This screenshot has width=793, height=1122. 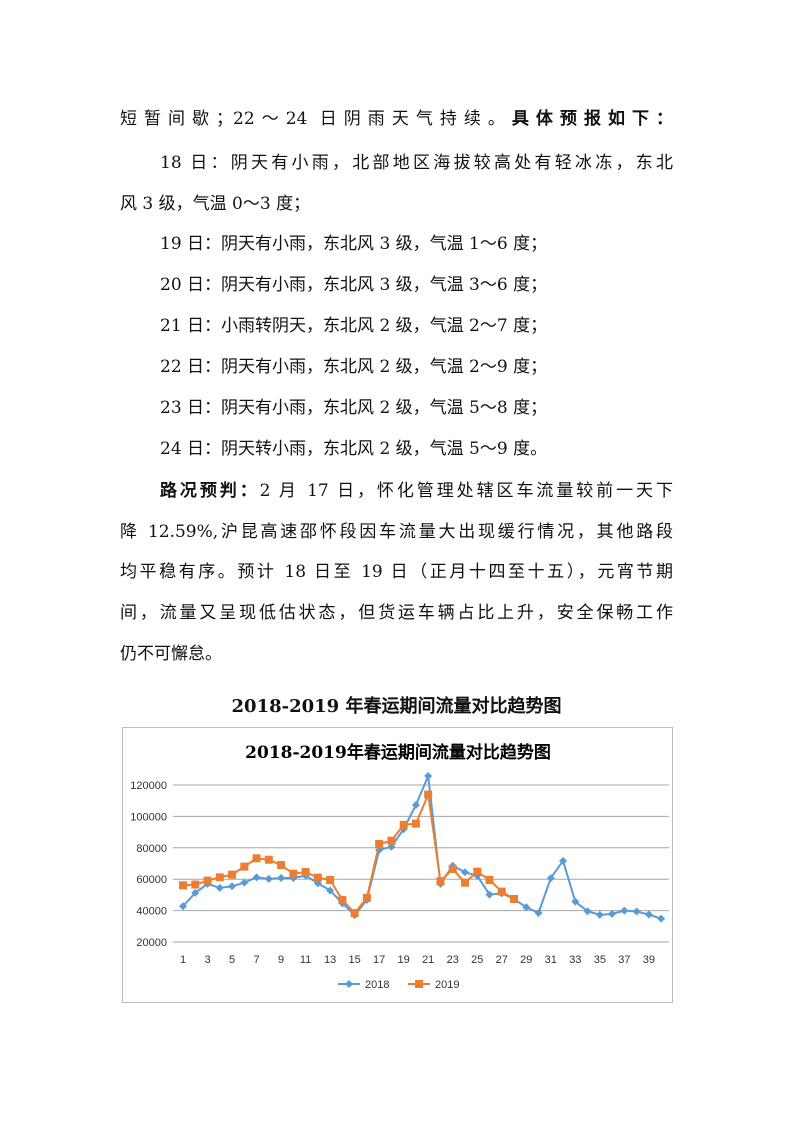 I want to click on forecast-line: 21 日：小雨转阴天，东北风 2 级，气温 2～7 度；, so click(x=354, y=326).